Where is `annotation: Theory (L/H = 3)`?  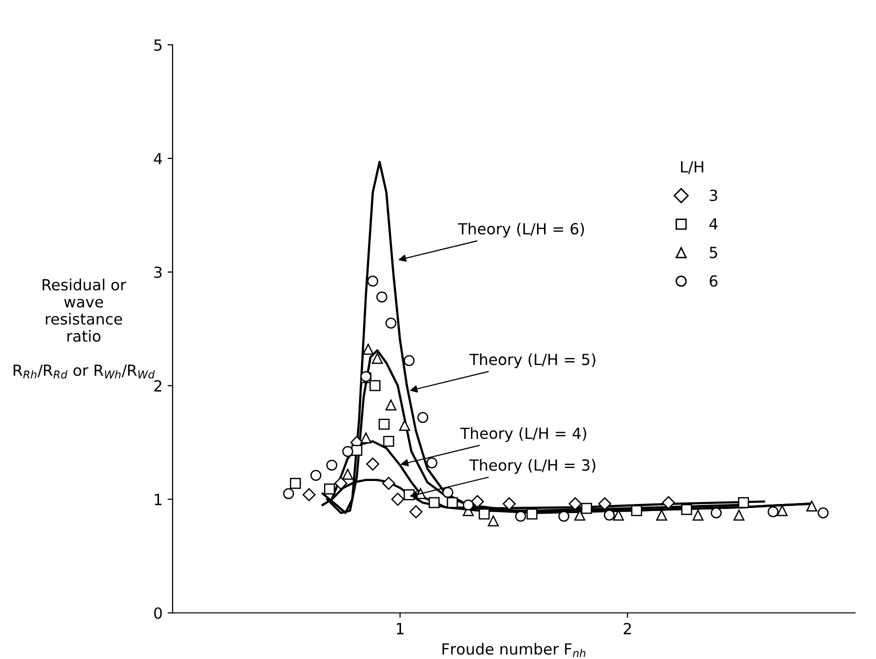 annotation: Theory (L/H = 3) is located at coordinates (532, 466).